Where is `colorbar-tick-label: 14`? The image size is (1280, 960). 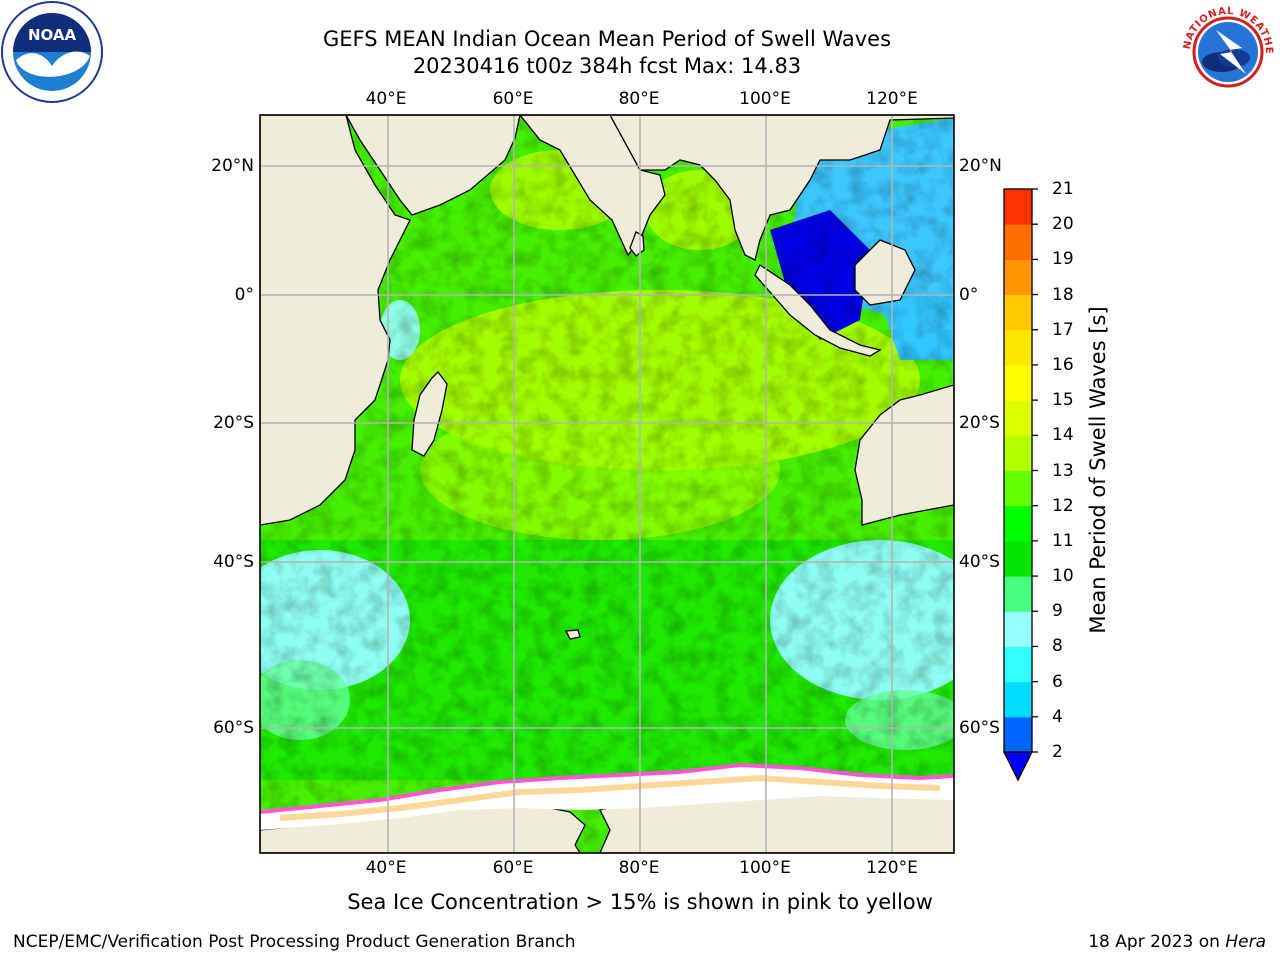
colorbar-tick-label: 14 is located at coordinates (1063, 435).